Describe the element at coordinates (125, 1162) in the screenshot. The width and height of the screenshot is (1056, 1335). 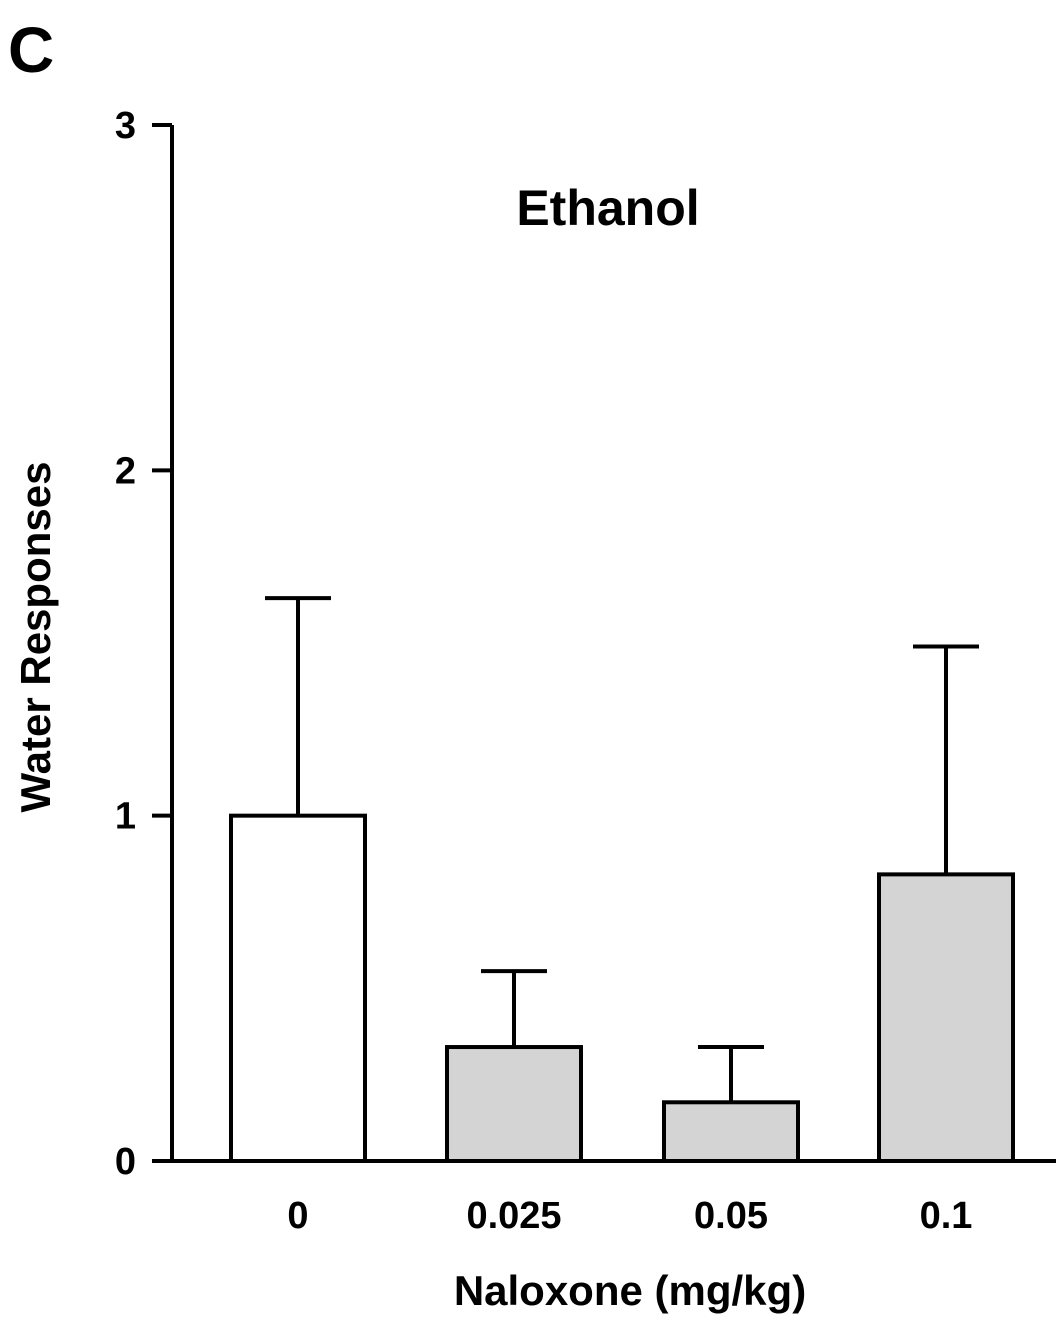
I see `y-tick-label: 0` at that location.